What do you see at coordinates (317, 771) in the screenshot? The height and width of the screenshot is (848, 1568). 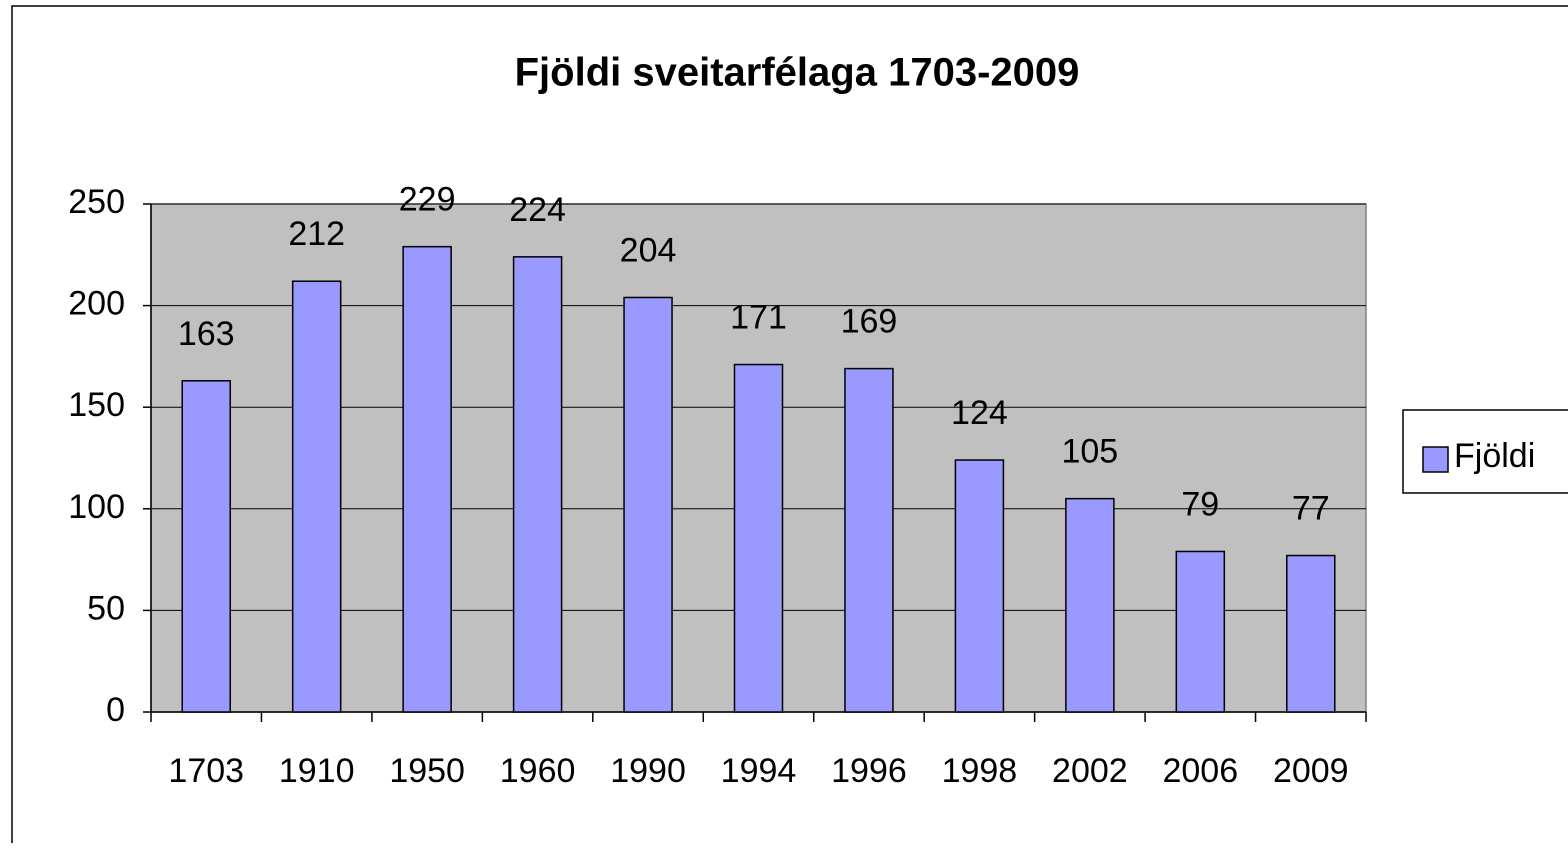 I see `x-tick-label: 1910` at bounding box center [317, 771].